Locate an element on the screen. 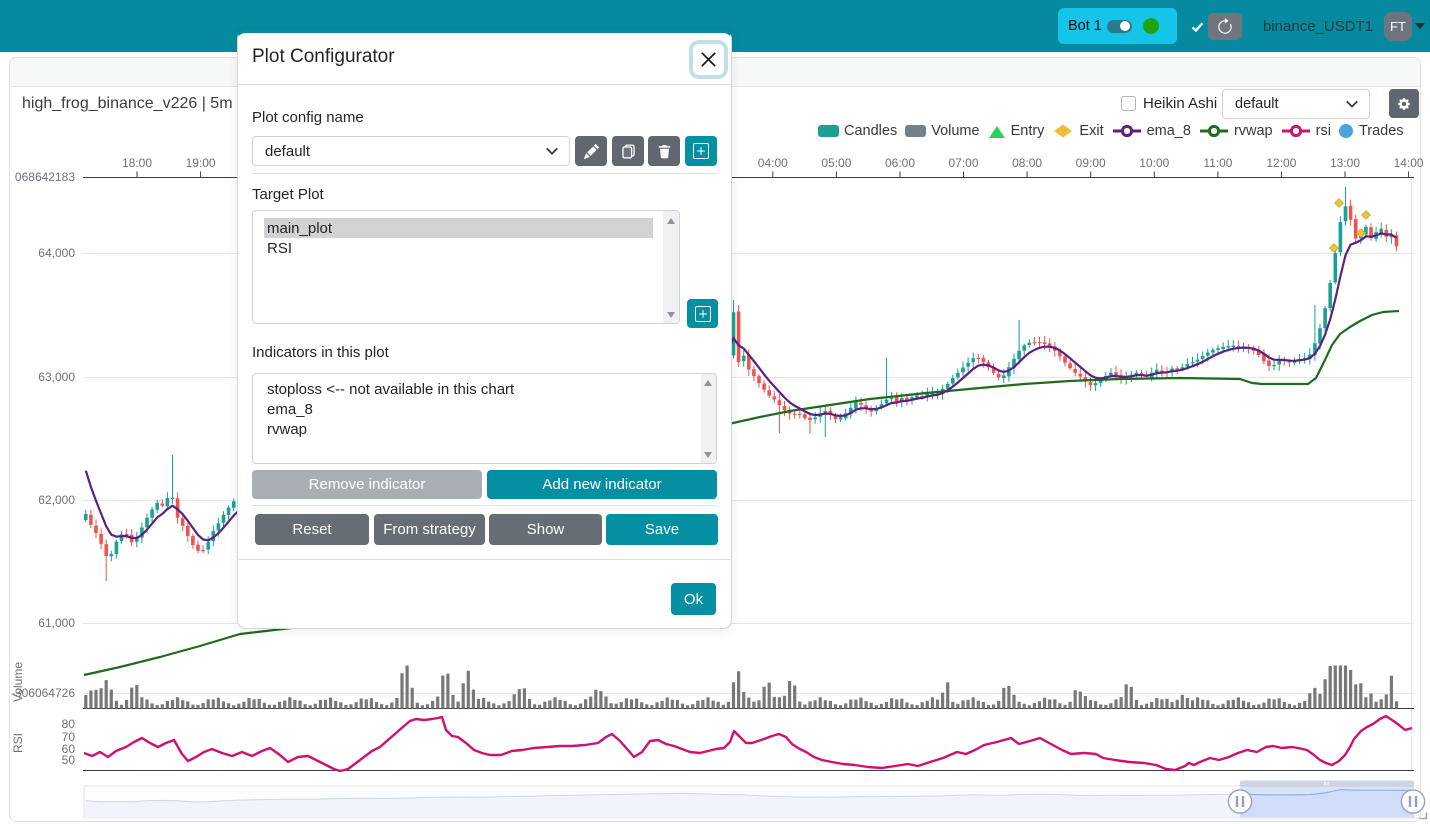  svg-text: Volume is located at coordinates (18, 682).